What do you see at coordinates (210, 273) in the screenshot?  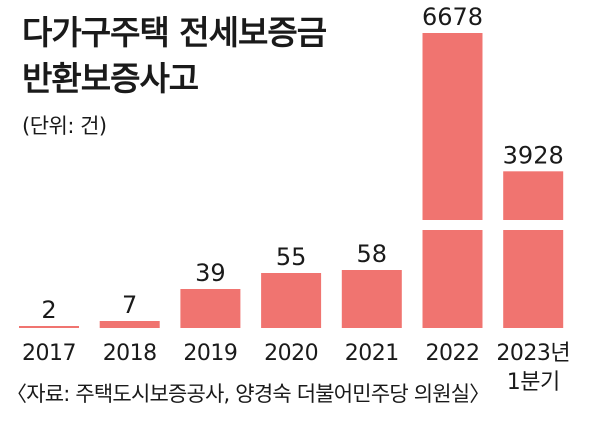 I see `data-label: 39` at bounding box center [210, 273].